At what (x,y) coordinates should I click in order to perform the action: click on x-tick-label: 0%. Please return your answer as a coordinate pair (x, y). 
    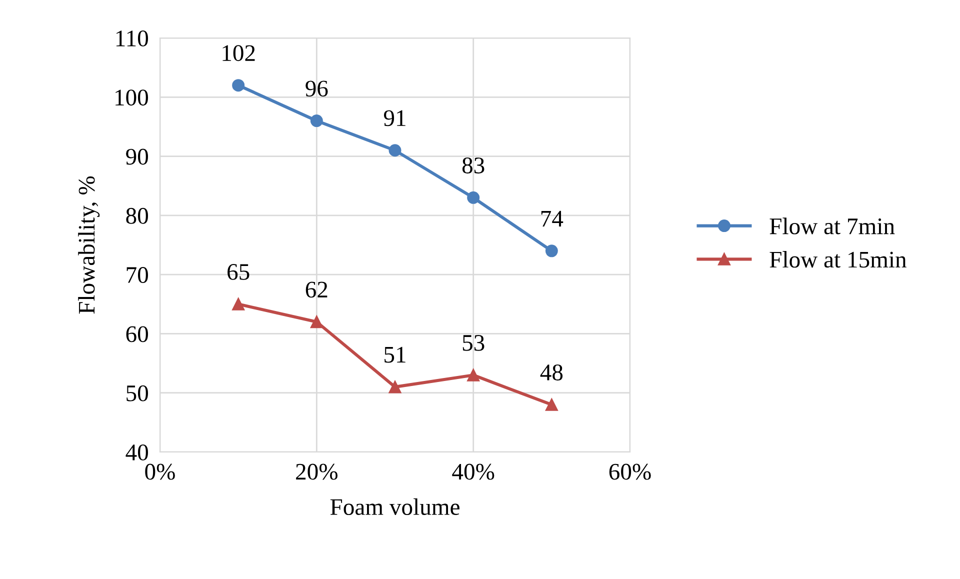
    Looking at the image, I should click on (160, 472).